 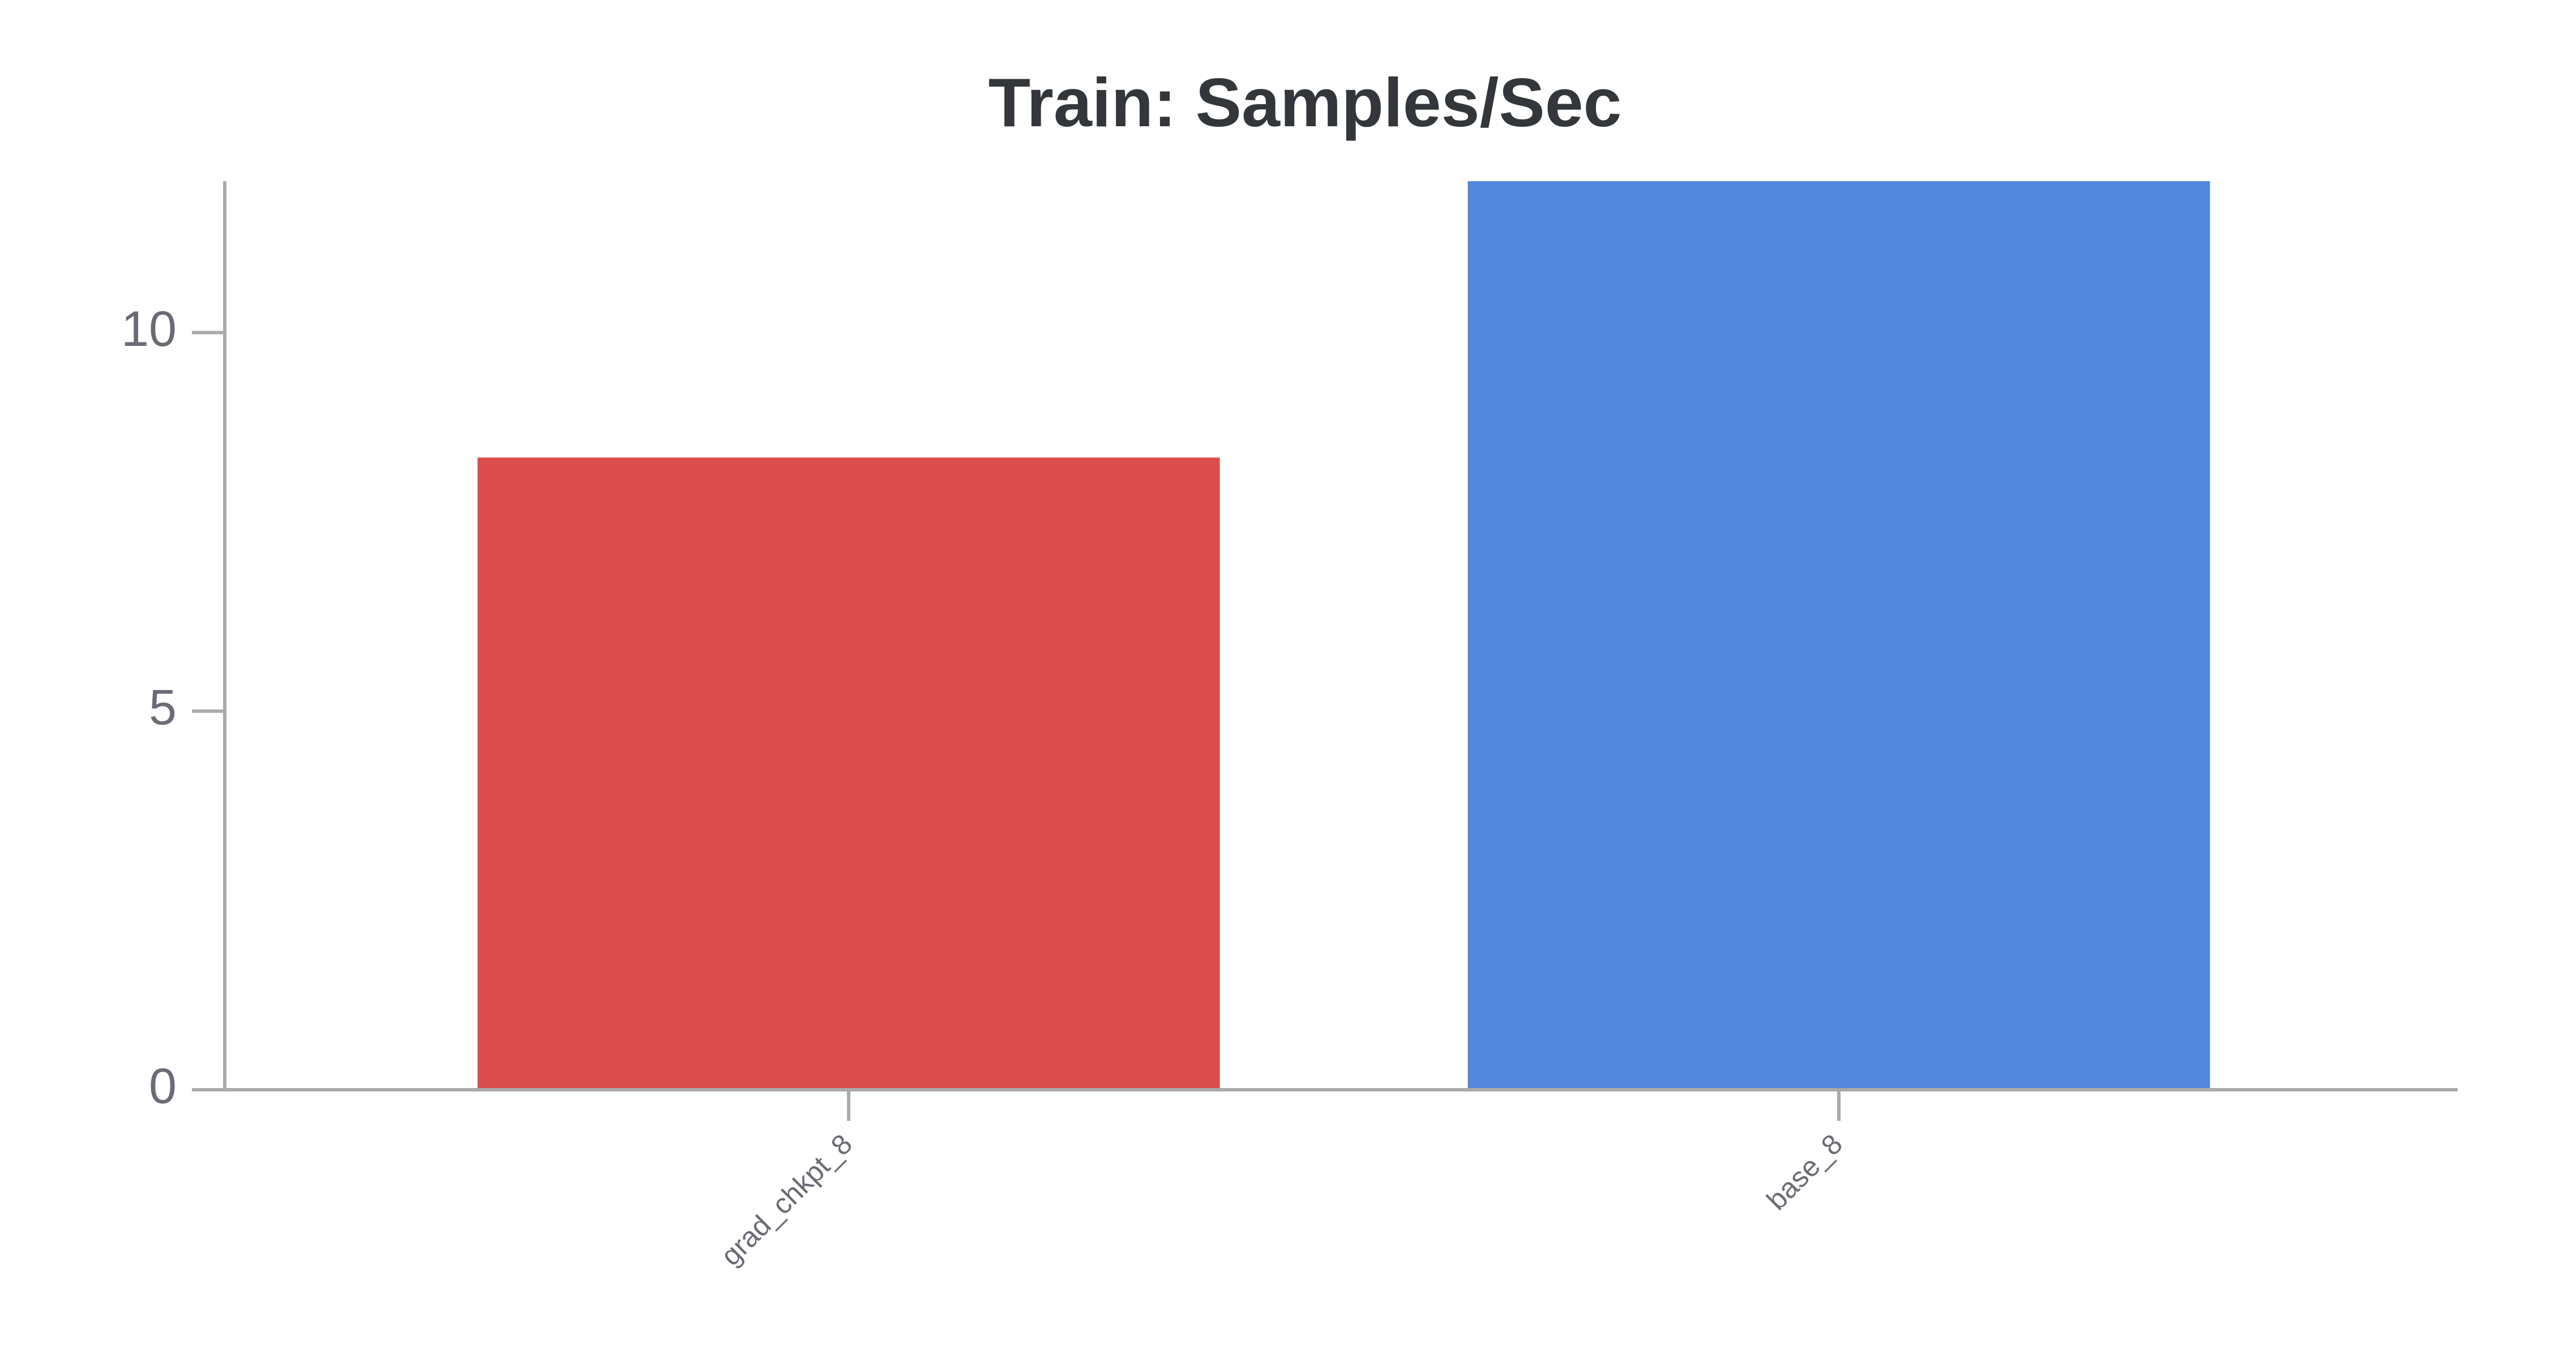 What do you see at coordinates (786, 1200) in the screenshot?
I see `x-tick-label: grad_chkpt_8` at bounding box center [786, 1200].